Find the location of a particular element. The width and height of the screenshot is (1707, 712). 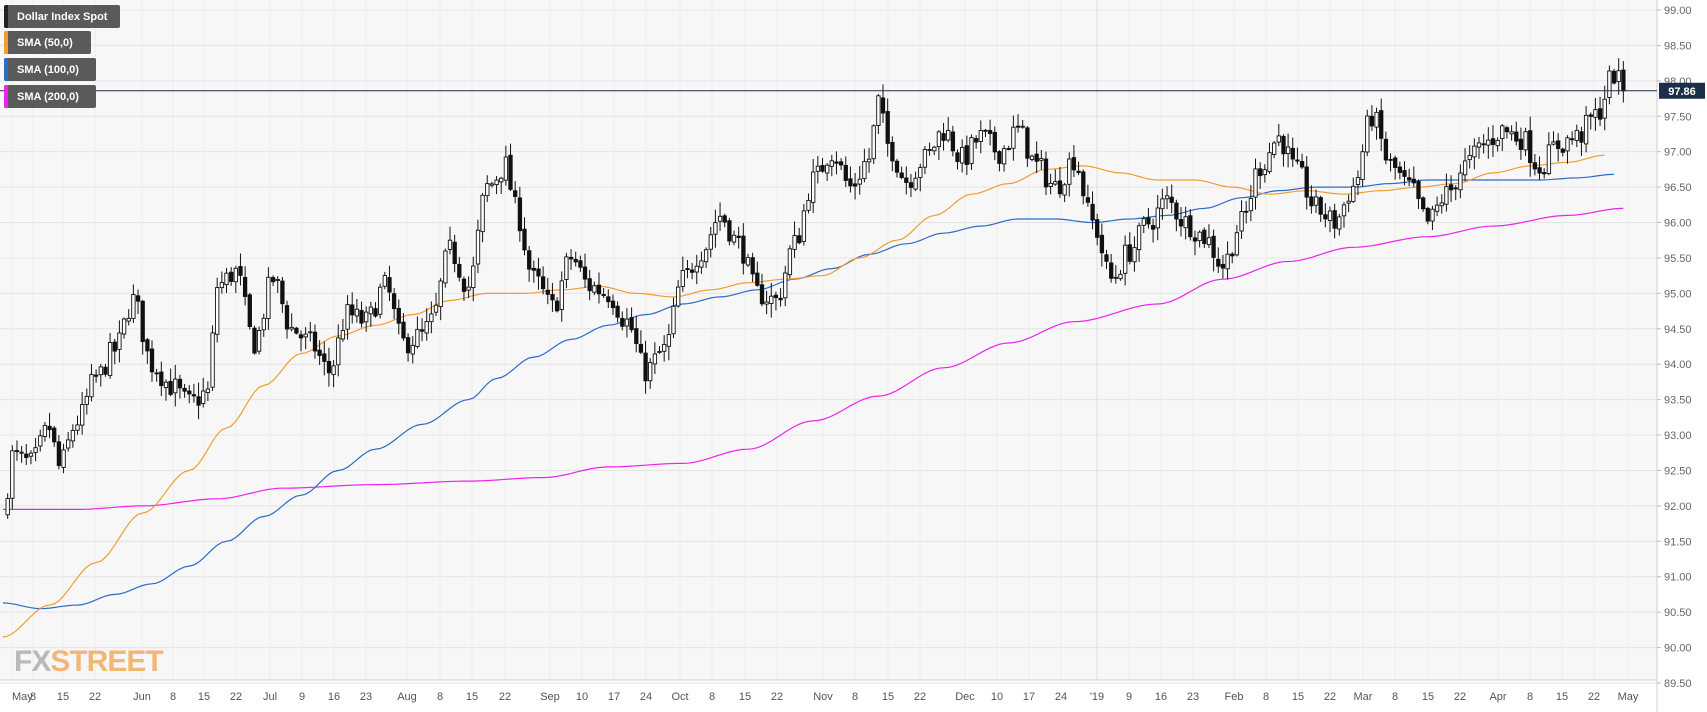

x-tick-label: Jun is located at coordinates (142, 697).